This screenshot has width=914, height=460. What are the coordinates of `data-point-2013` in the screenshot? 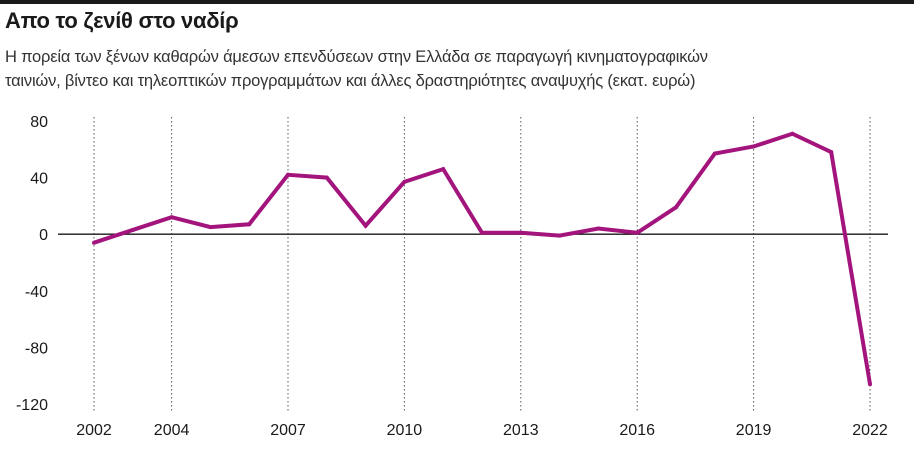 It's located at (520, 232).